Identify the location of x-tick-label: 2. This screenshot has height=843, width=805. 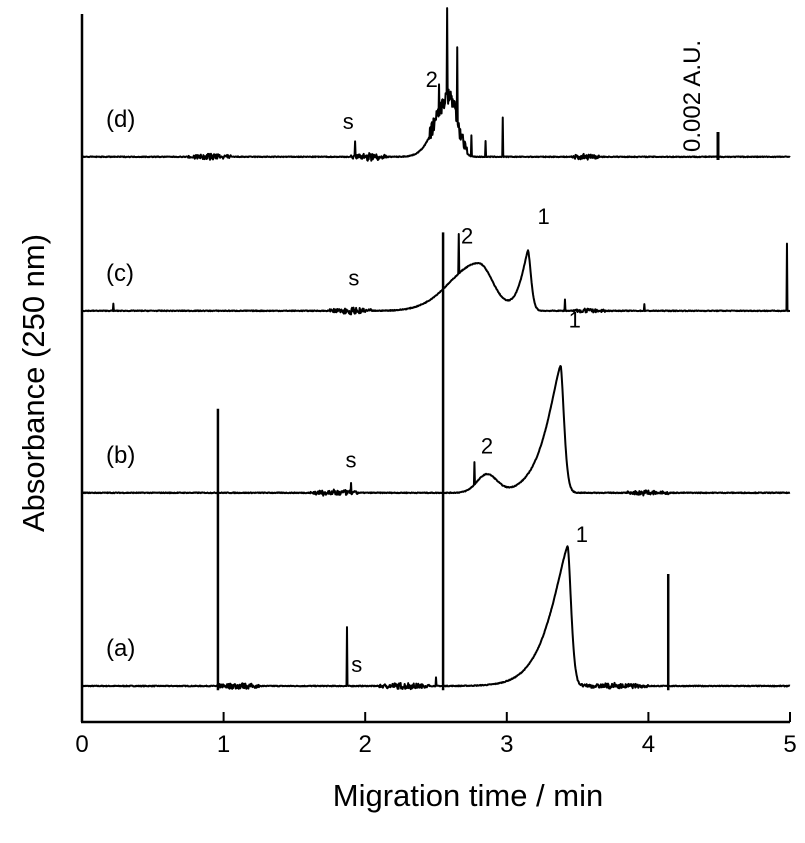
(365, 744).